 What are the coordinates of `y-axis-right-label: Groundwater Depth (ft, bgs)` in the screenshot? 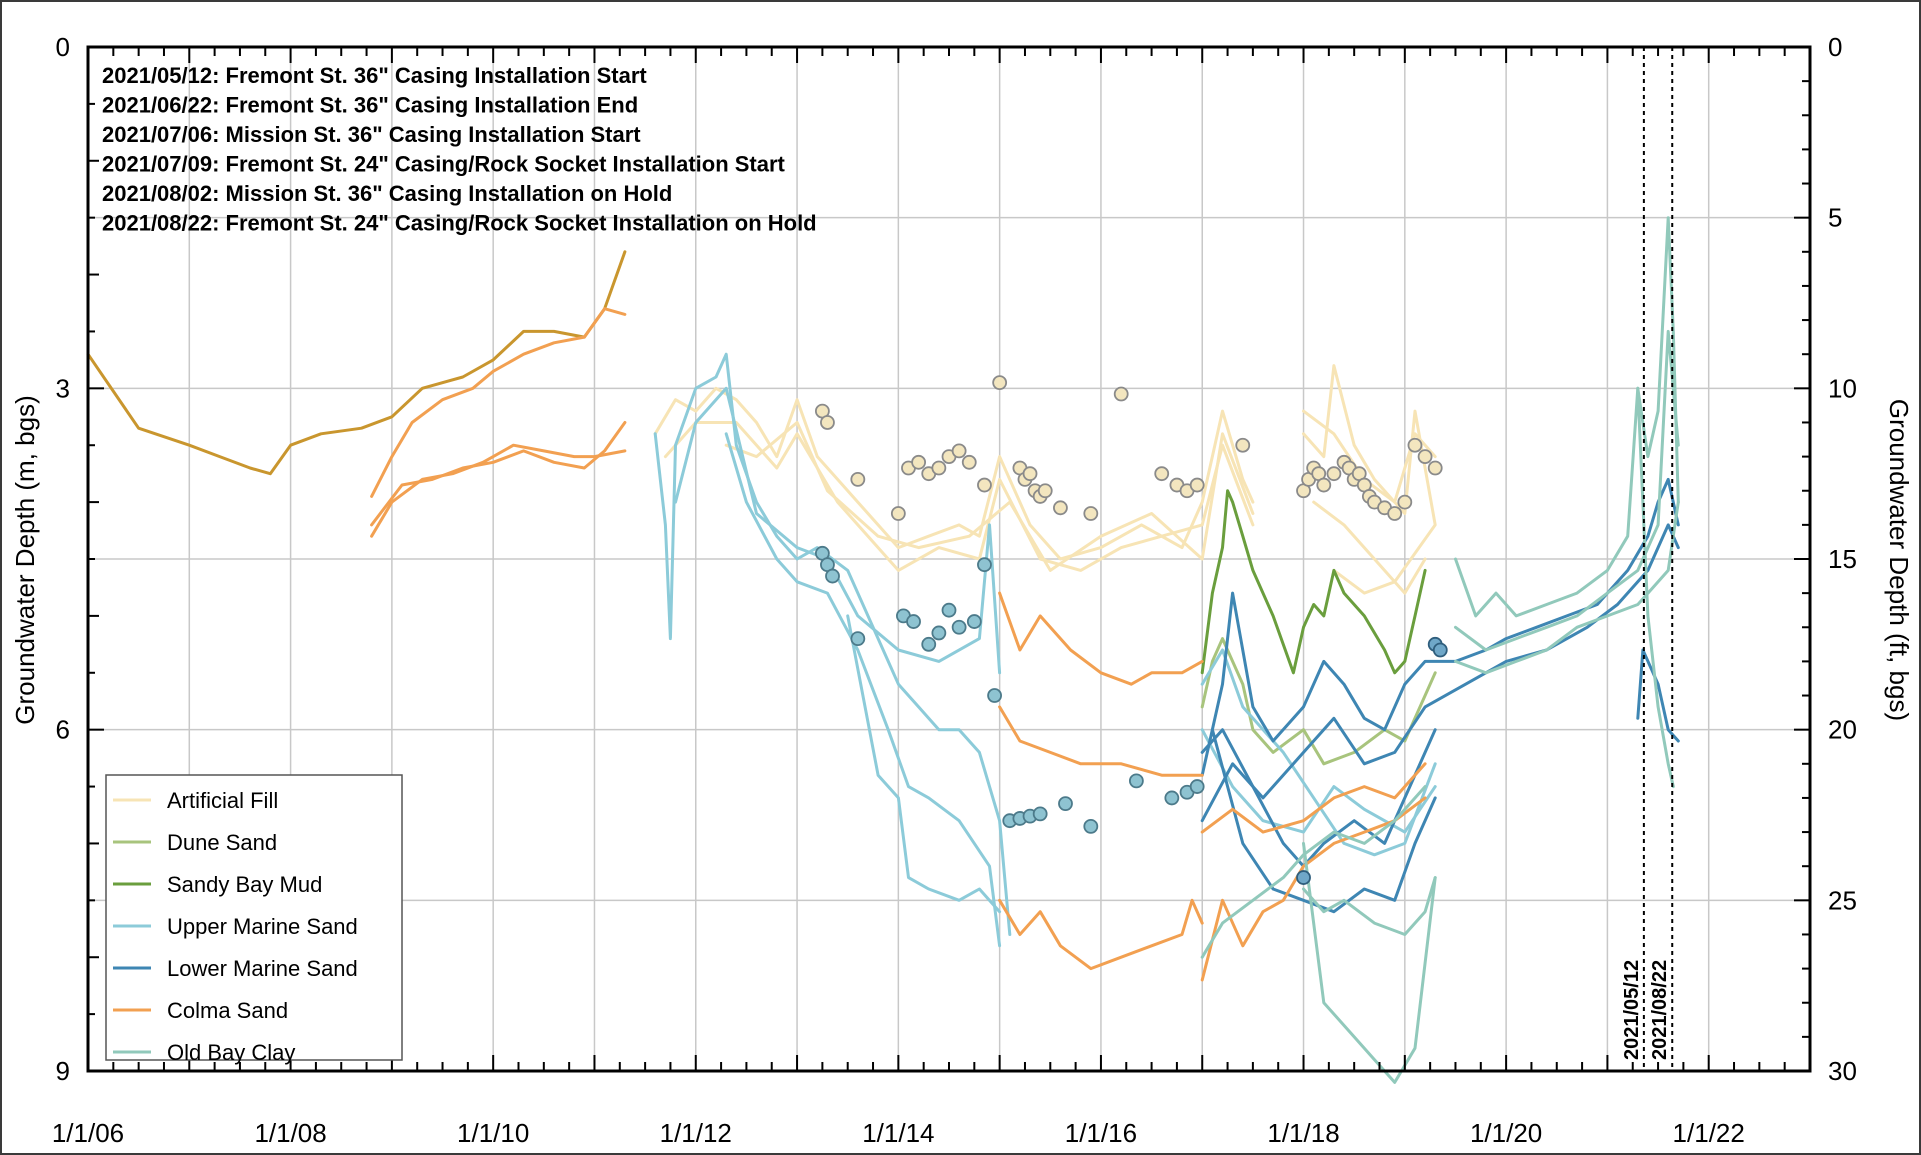 It's located at (1899, 560).